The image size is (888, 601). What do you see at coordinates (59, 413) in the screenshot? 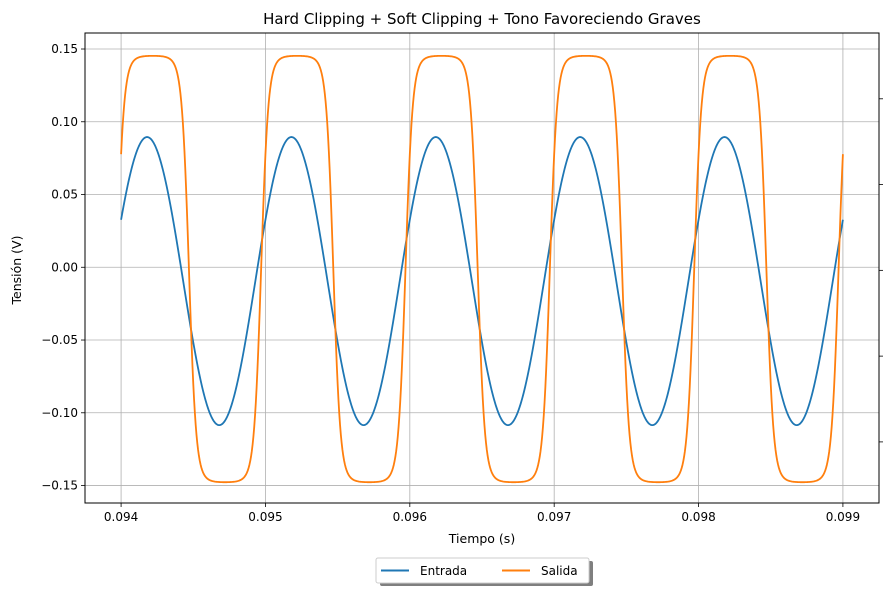
I see `y-tick-label: −0.10` at bounding box center [59, 413].